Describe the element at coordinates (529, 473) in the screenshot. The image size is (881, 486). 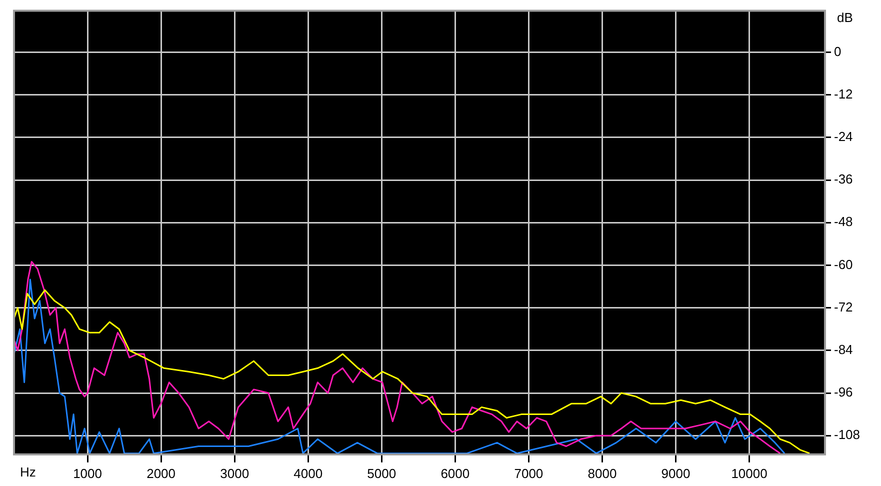
I see `x-tick-label: 7000` at that location.